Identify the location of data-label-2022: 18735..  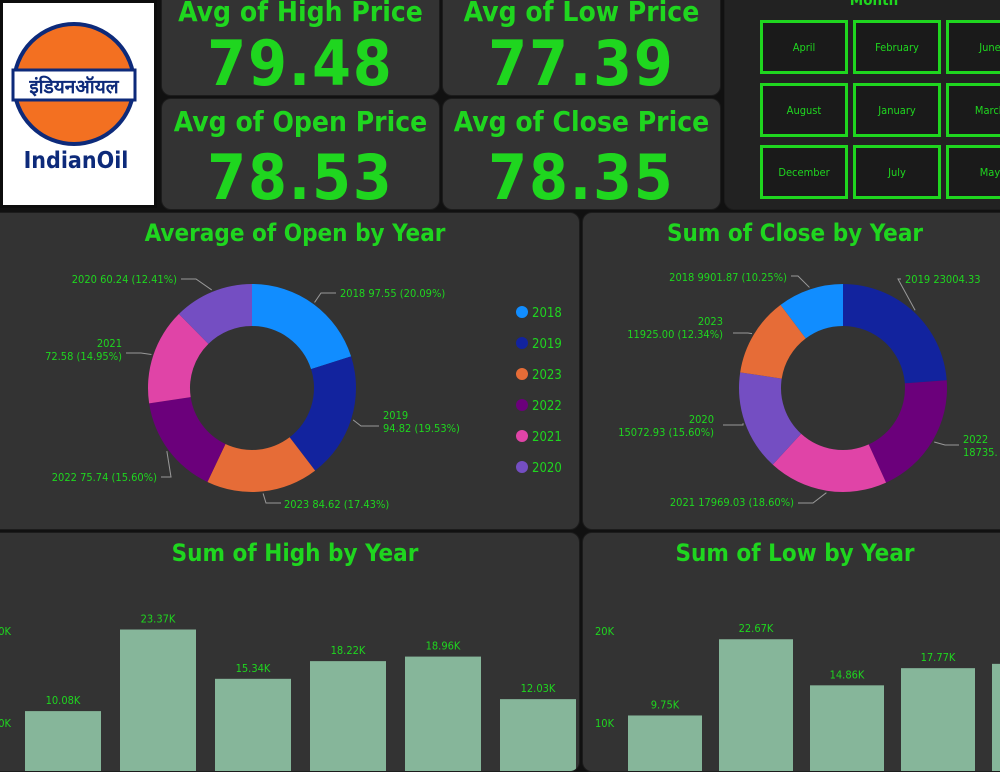
(980, 452).